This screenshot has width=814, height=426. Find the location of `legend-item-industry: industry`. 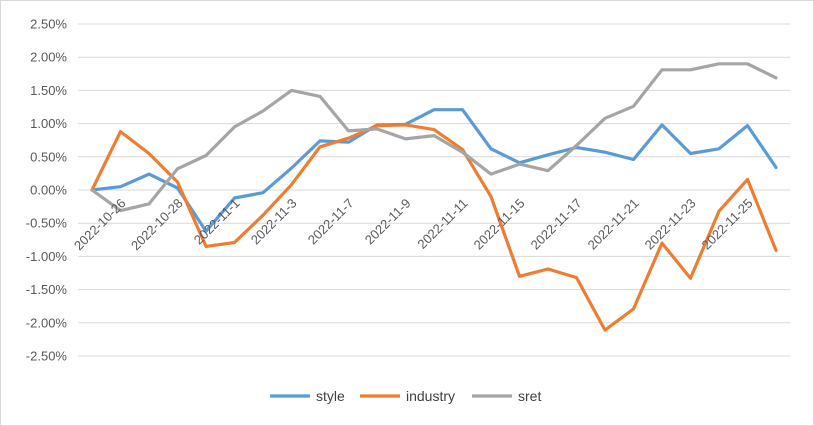

legend-item-industry: industry is located at coordinates (407, 396).